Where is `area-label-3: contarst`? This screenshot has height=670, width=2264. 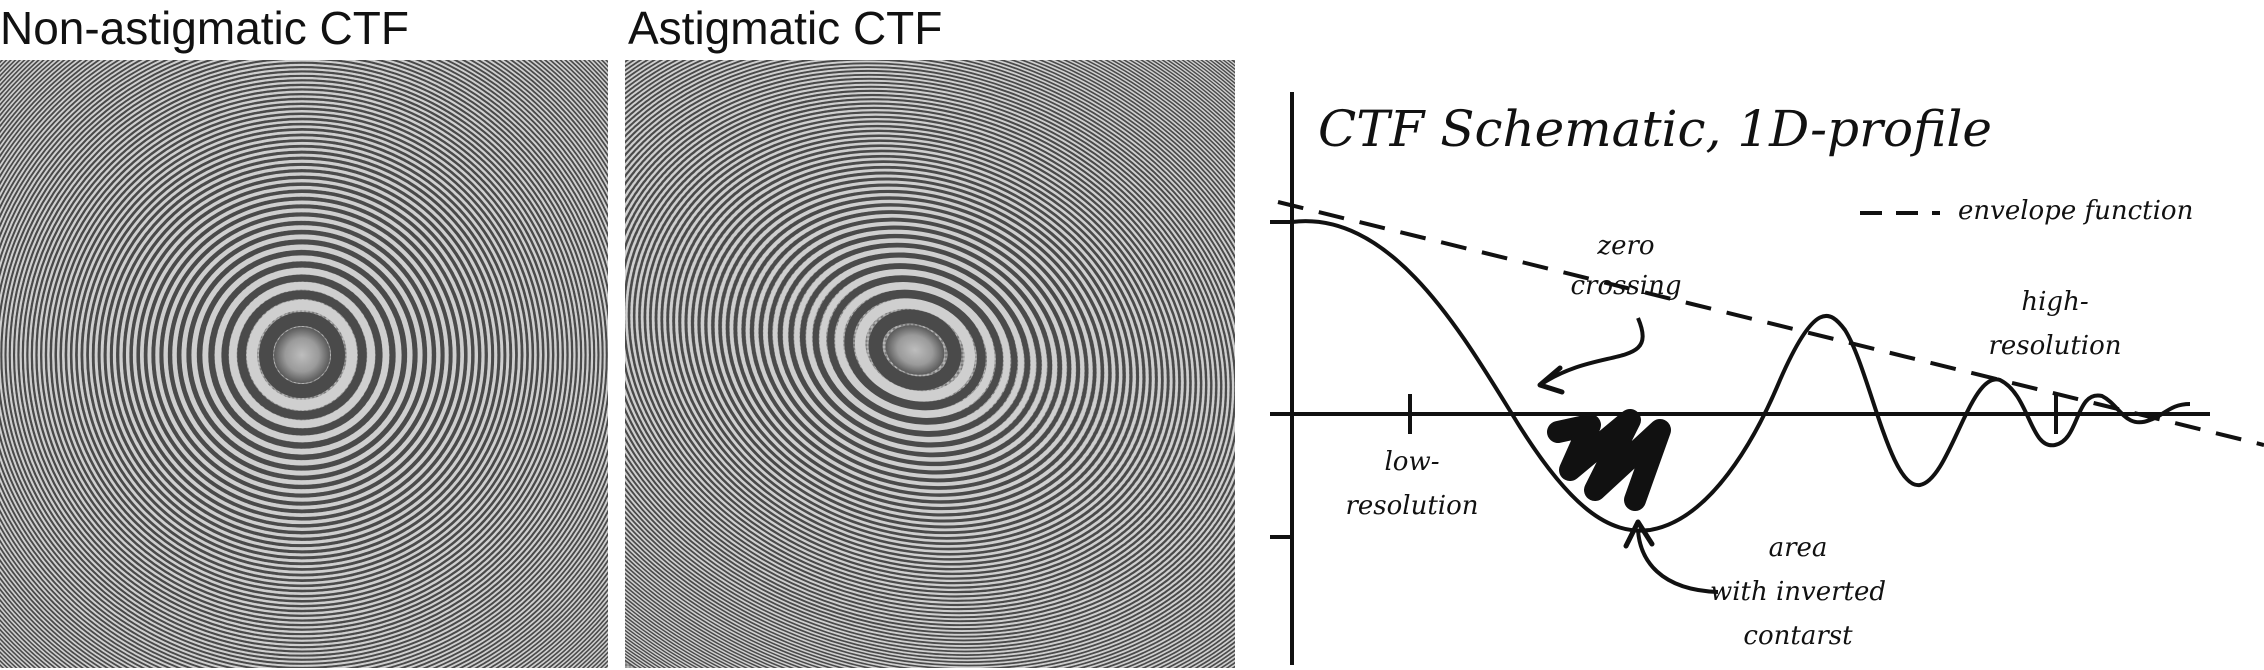 area-label-3: contarst is located at coordinates (1798, 636).